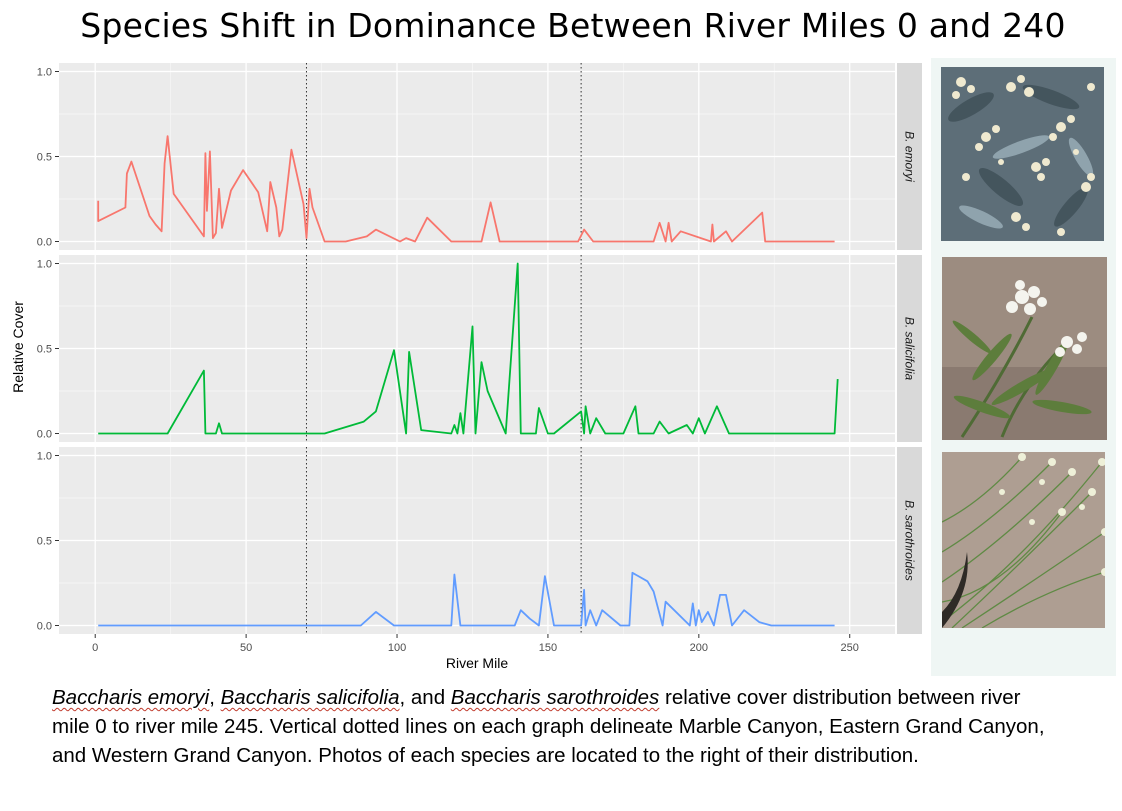 The image size is (1122, 811). Describe the element at coordinates (310, 697) in the screenshot. I see `caption-species-salicifolia: Baccharis salicifolia` at that location.